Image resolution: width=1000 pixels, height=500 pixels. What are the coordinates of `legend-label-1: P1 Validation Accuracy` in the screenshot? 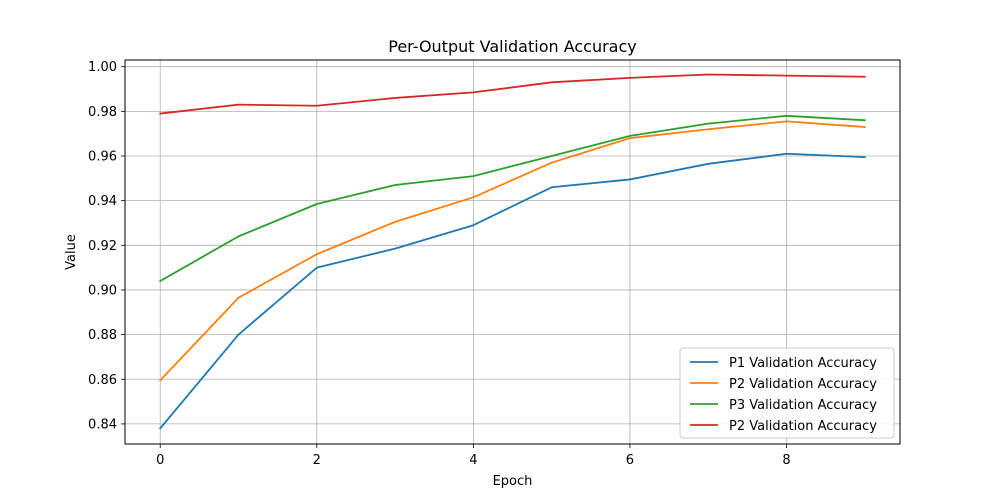 It's located at (803, 363).